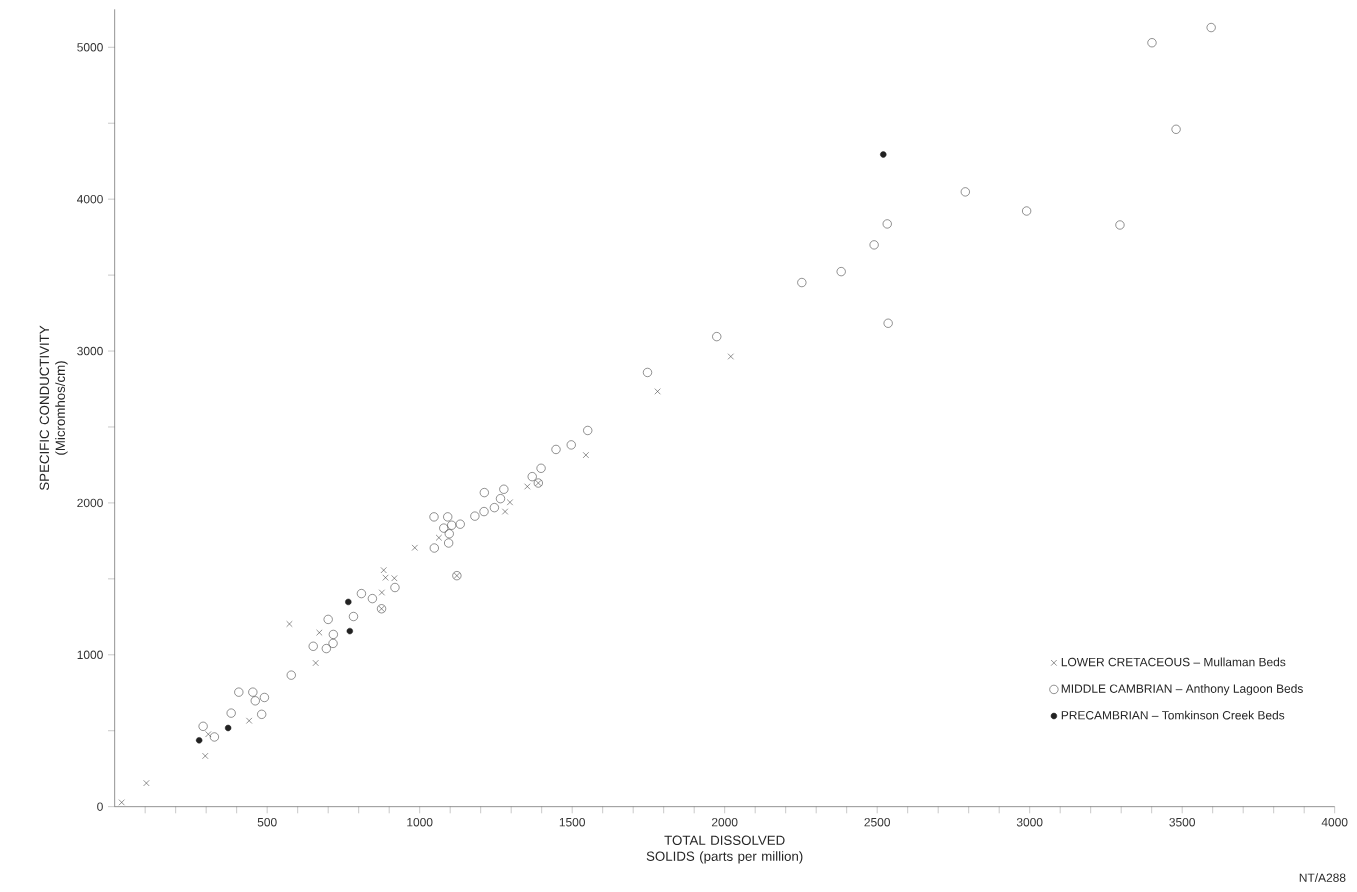 The width and height of the screenshot is (1357, 892). I want to click on x-tick-label: 500, so click(267, 822).